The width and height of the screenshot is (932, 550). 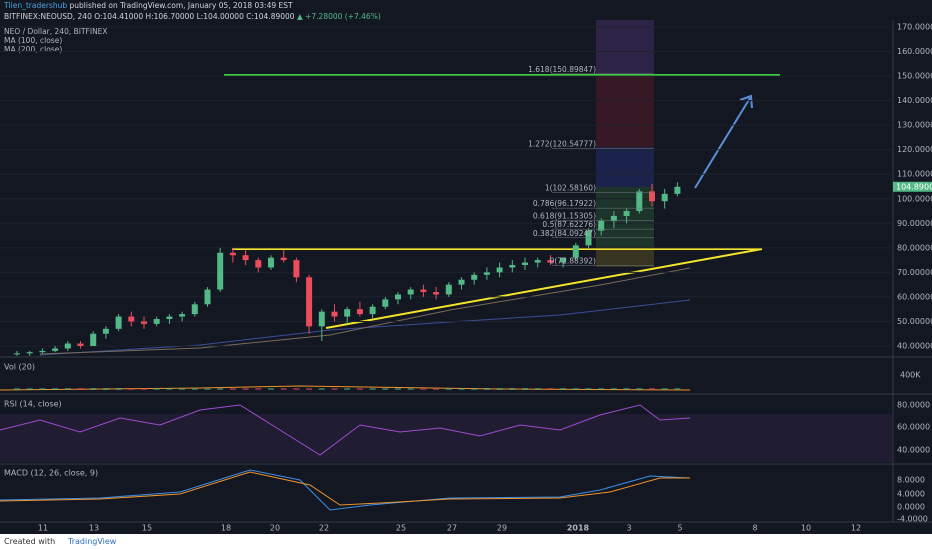 What do you see at coordinates (806, 528) in the screenshot?
I see `x-tick-label: 10` at bounding box center [806, 528].